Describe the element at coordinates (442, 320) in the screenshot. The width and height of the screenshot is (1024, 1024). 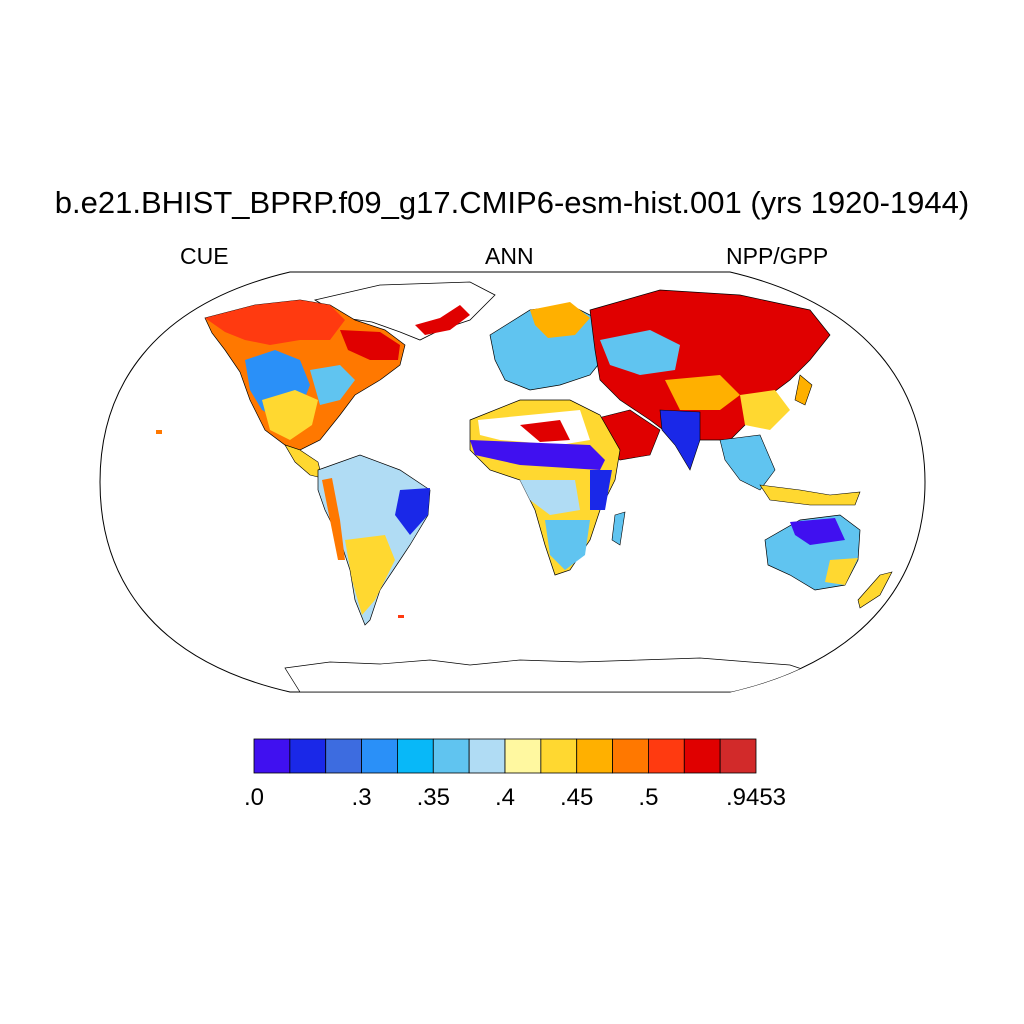
I see `greenland-edge` at that location.